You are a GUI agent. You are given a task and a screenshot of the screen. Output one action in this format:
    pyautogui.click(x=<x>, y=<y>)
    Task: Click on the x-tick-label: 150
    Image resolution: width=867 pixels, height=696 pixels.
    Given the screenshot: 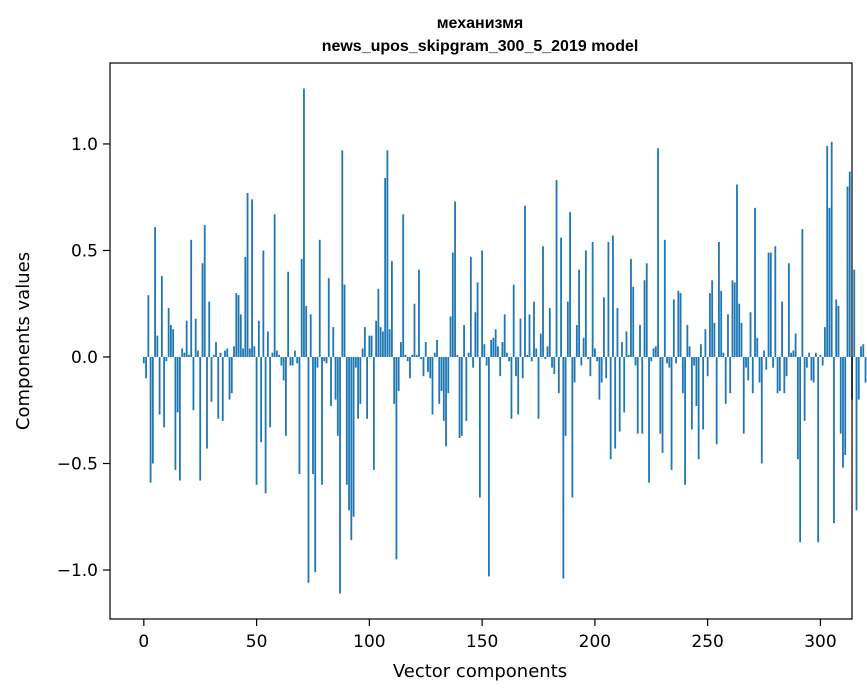 What is the action you would take?
    pyautogui.click(x=482, y=642)
    